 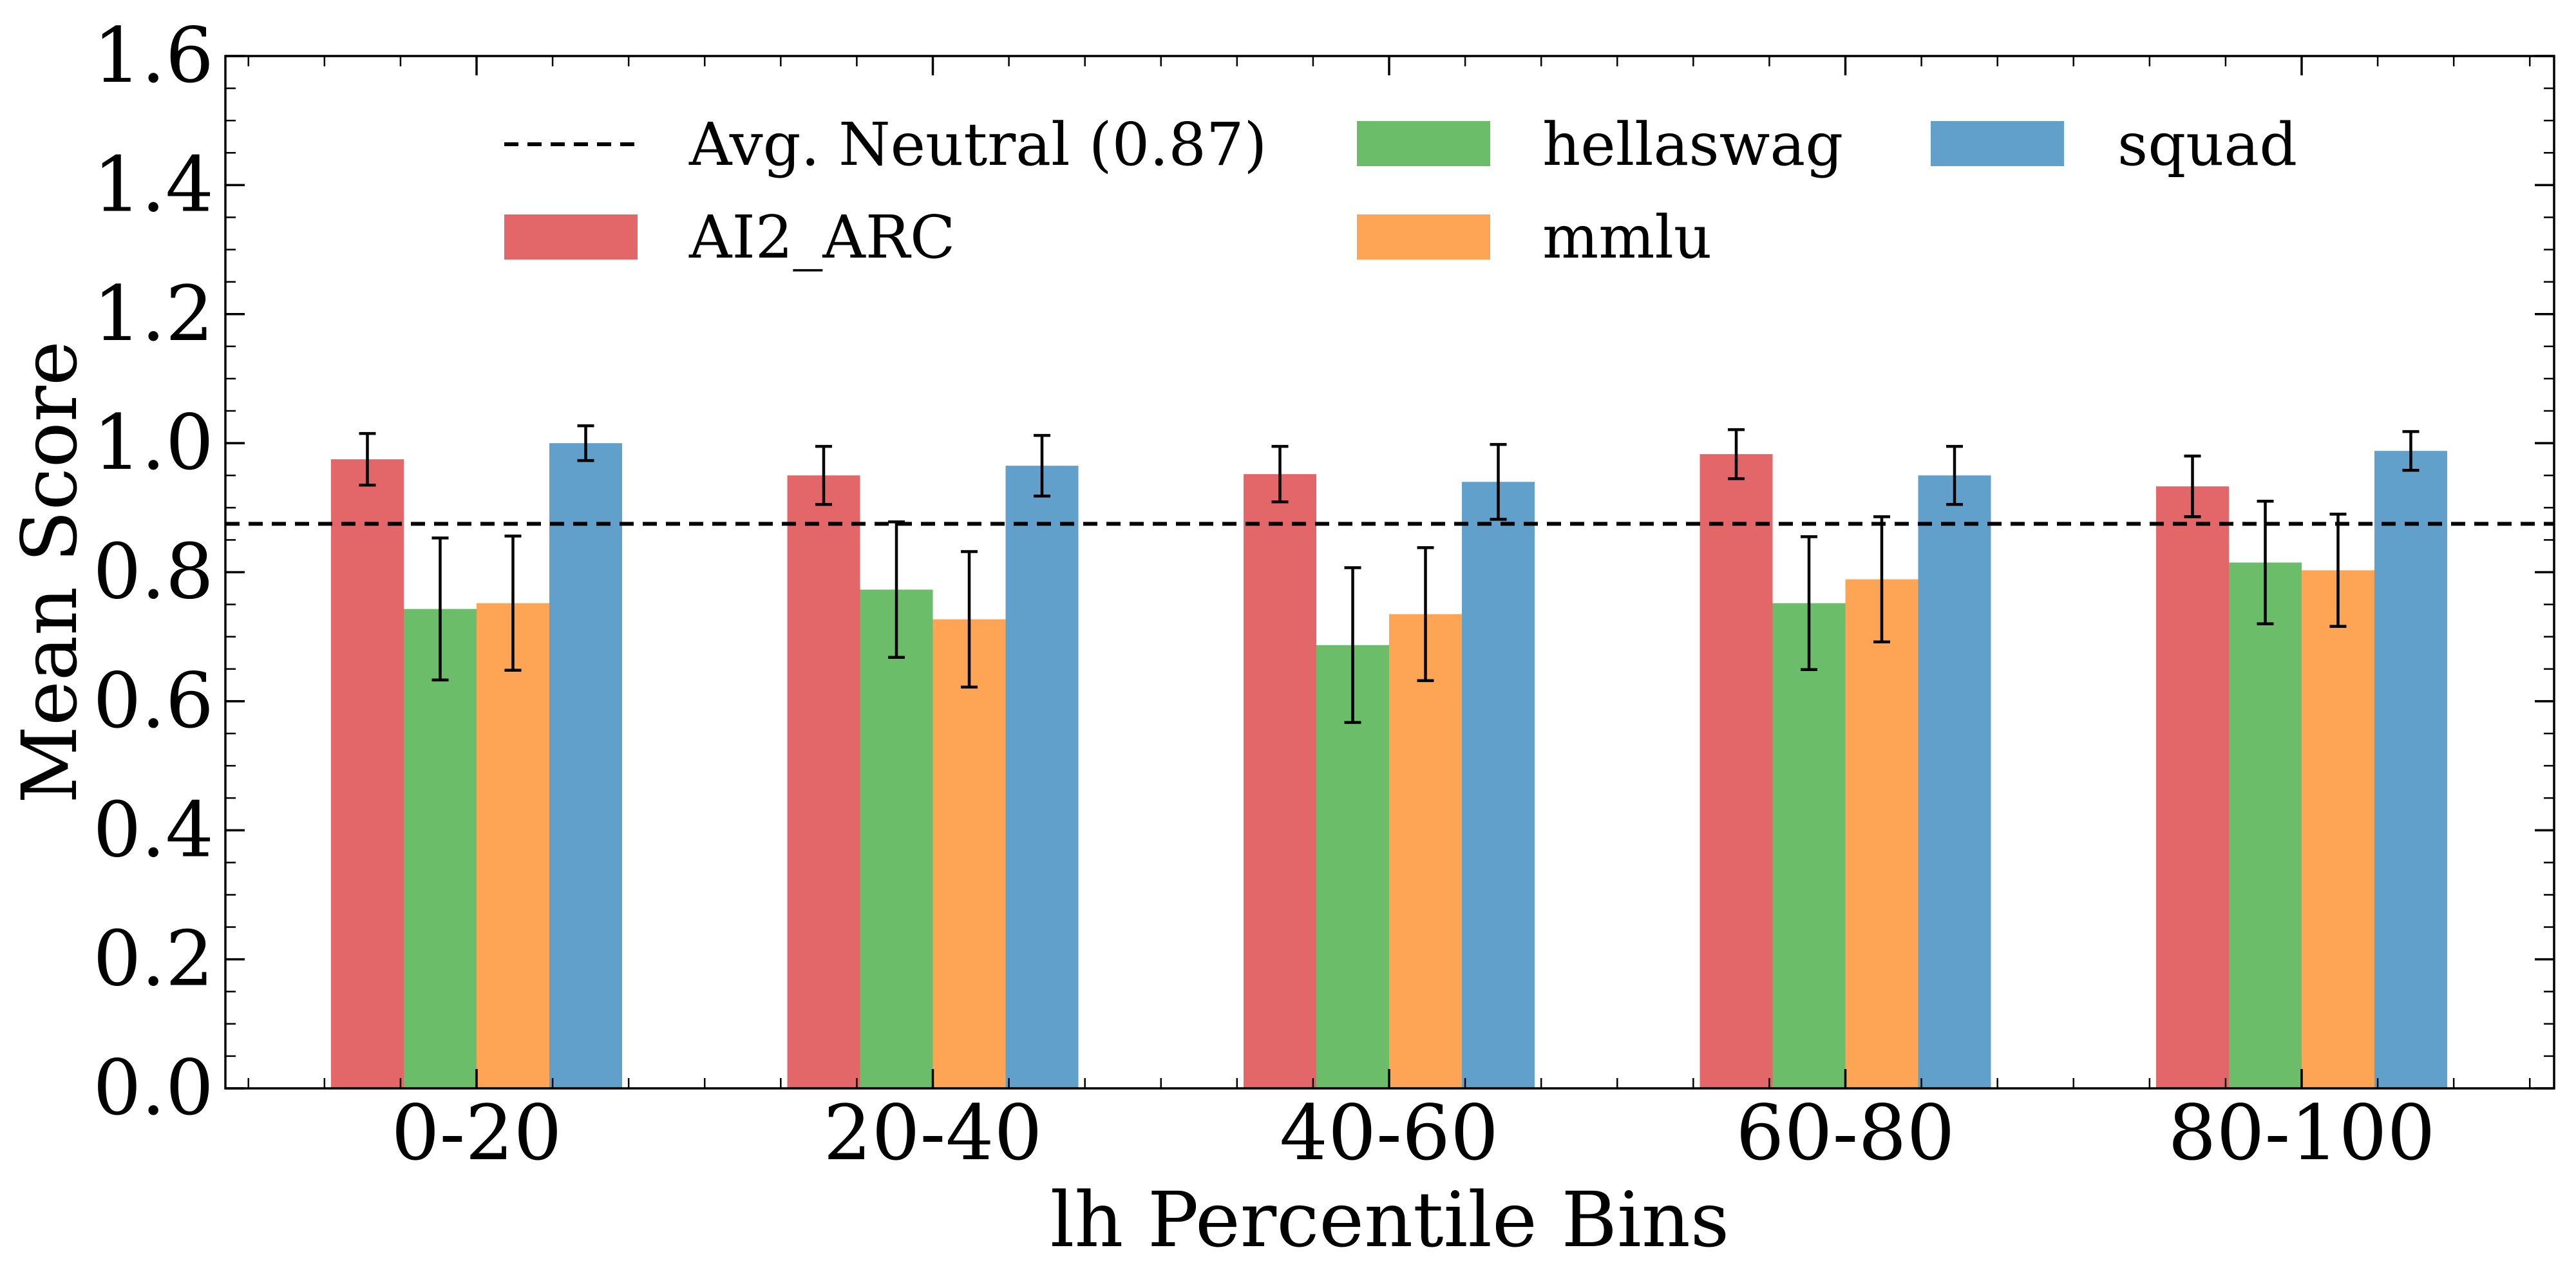 What do you see at coordinates (153, 56) in the screenshot?
I see `y-tick-label: 1.6` at bounding box center [153, 56].